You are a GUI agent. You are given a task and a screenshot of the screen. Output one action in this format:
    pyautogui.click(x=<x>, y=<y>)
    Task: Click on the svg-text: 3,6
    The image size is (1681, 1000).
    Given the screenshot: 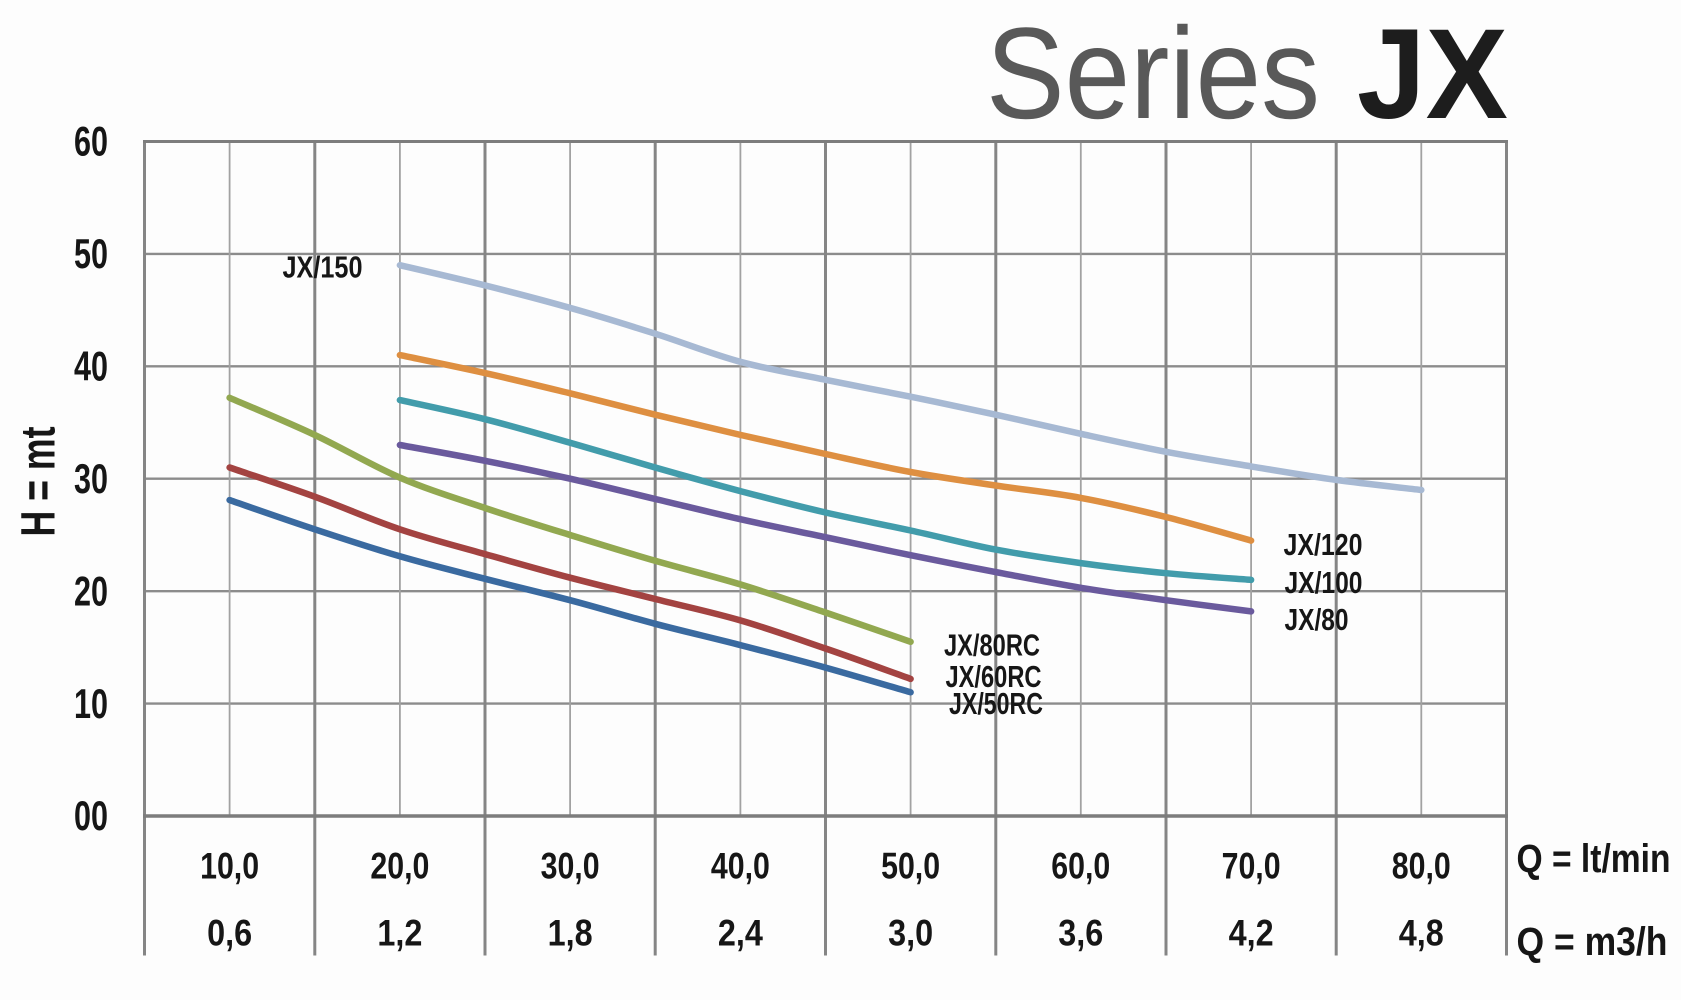 What is the action you would take?
    pyautogui.click(x=1080, y=933)
    